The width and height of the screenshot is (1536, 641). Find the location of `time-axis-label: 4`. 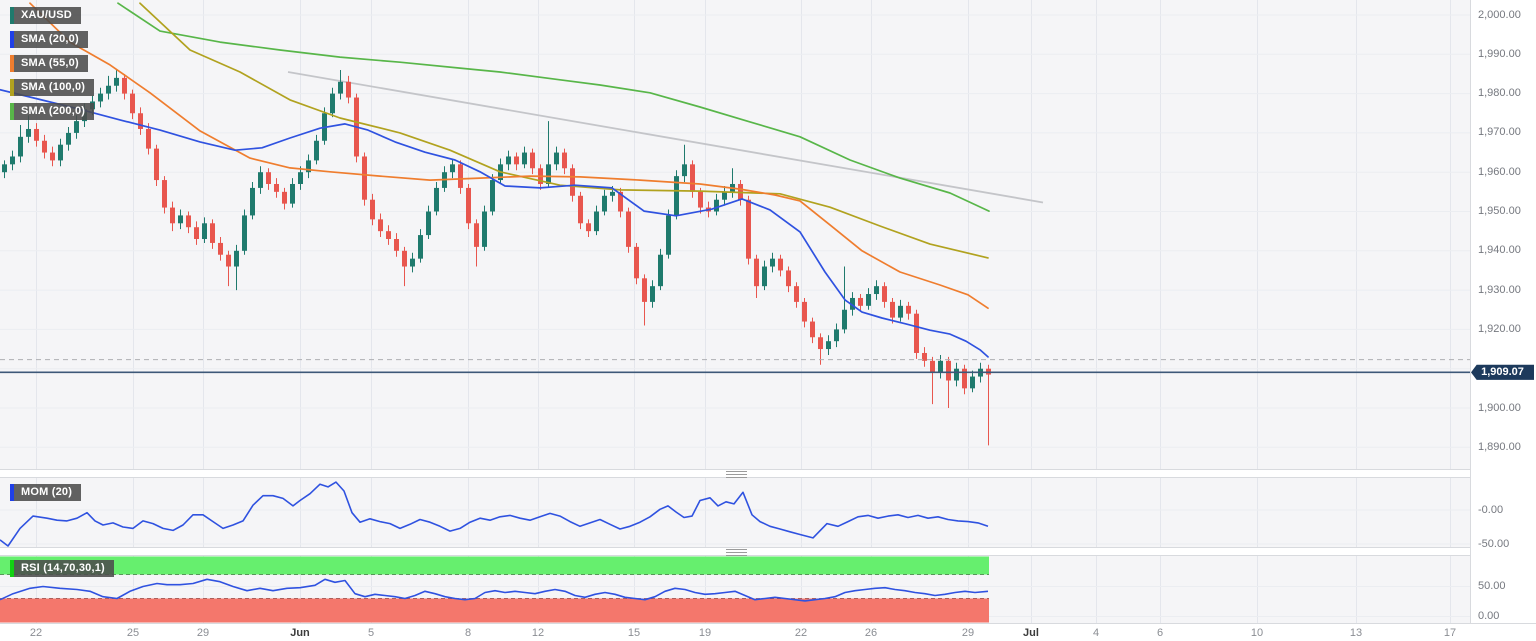

time-axis-label: 4 is located at coordinates (1096, 633).